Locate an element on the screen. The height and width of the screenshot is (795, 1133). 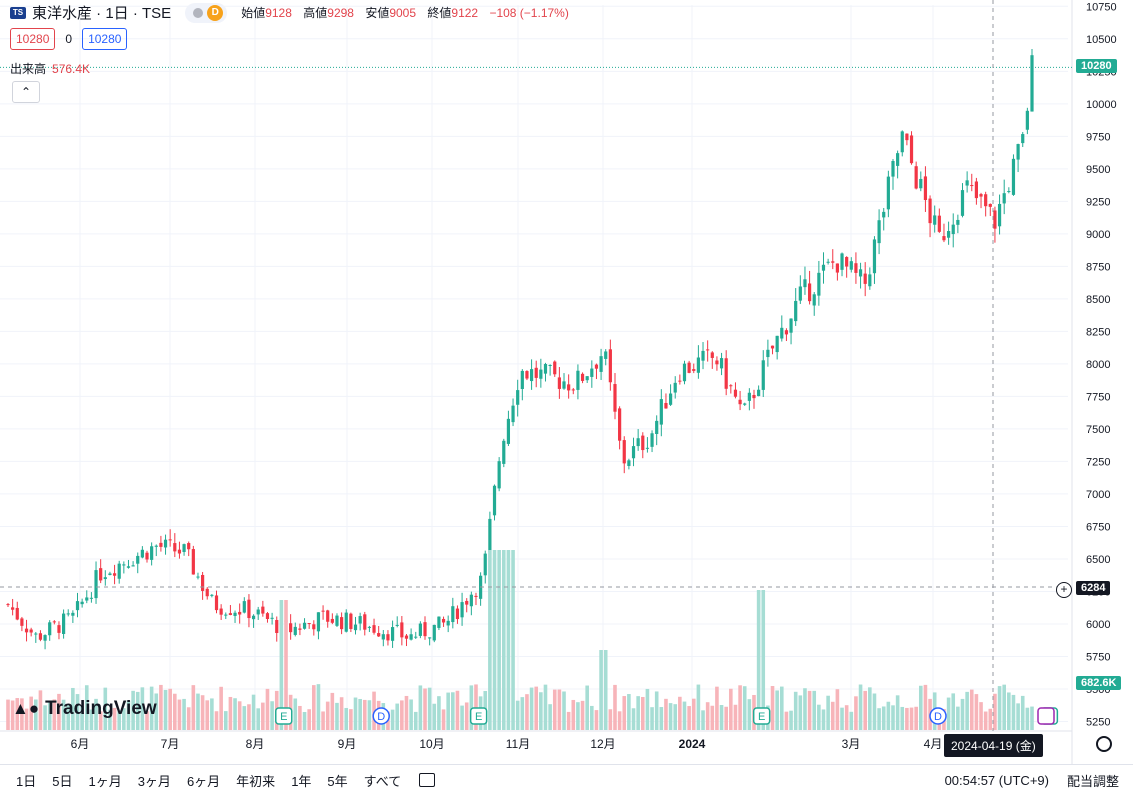
gear-icon is located at coordinates (1104, 744).